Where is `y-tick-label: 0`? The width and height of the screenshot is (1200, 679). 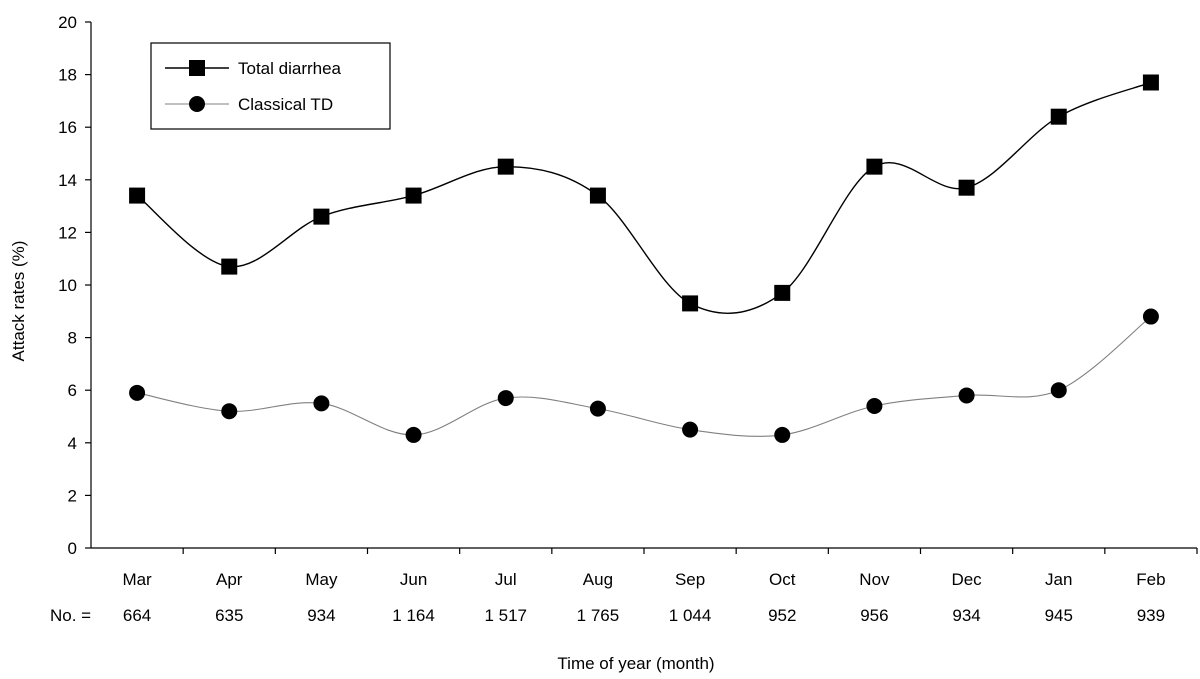
y-tick-label: 0 is located at coordinates (72, 548).